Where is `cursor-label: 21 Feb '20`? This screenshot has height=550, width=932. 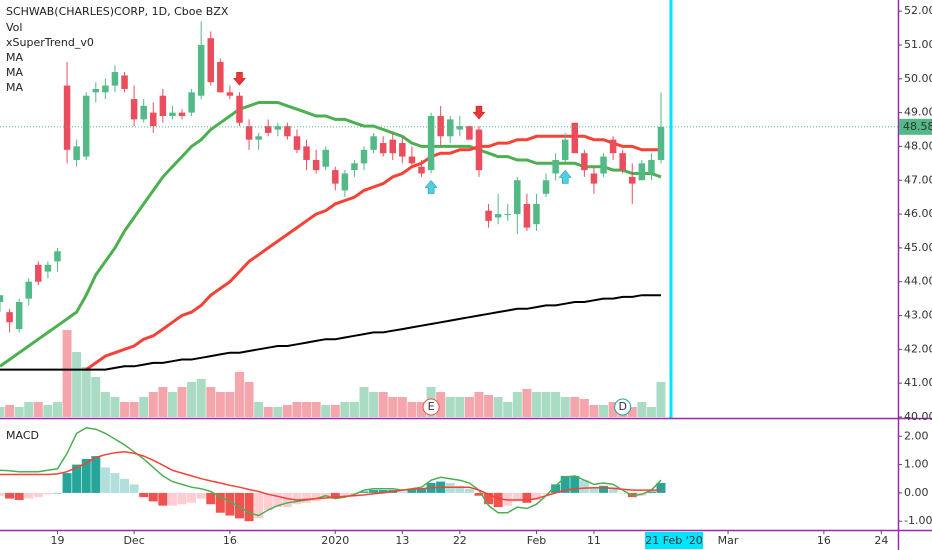 cursor-label: 21 Feb '20 is located at coordinates (674, 540).